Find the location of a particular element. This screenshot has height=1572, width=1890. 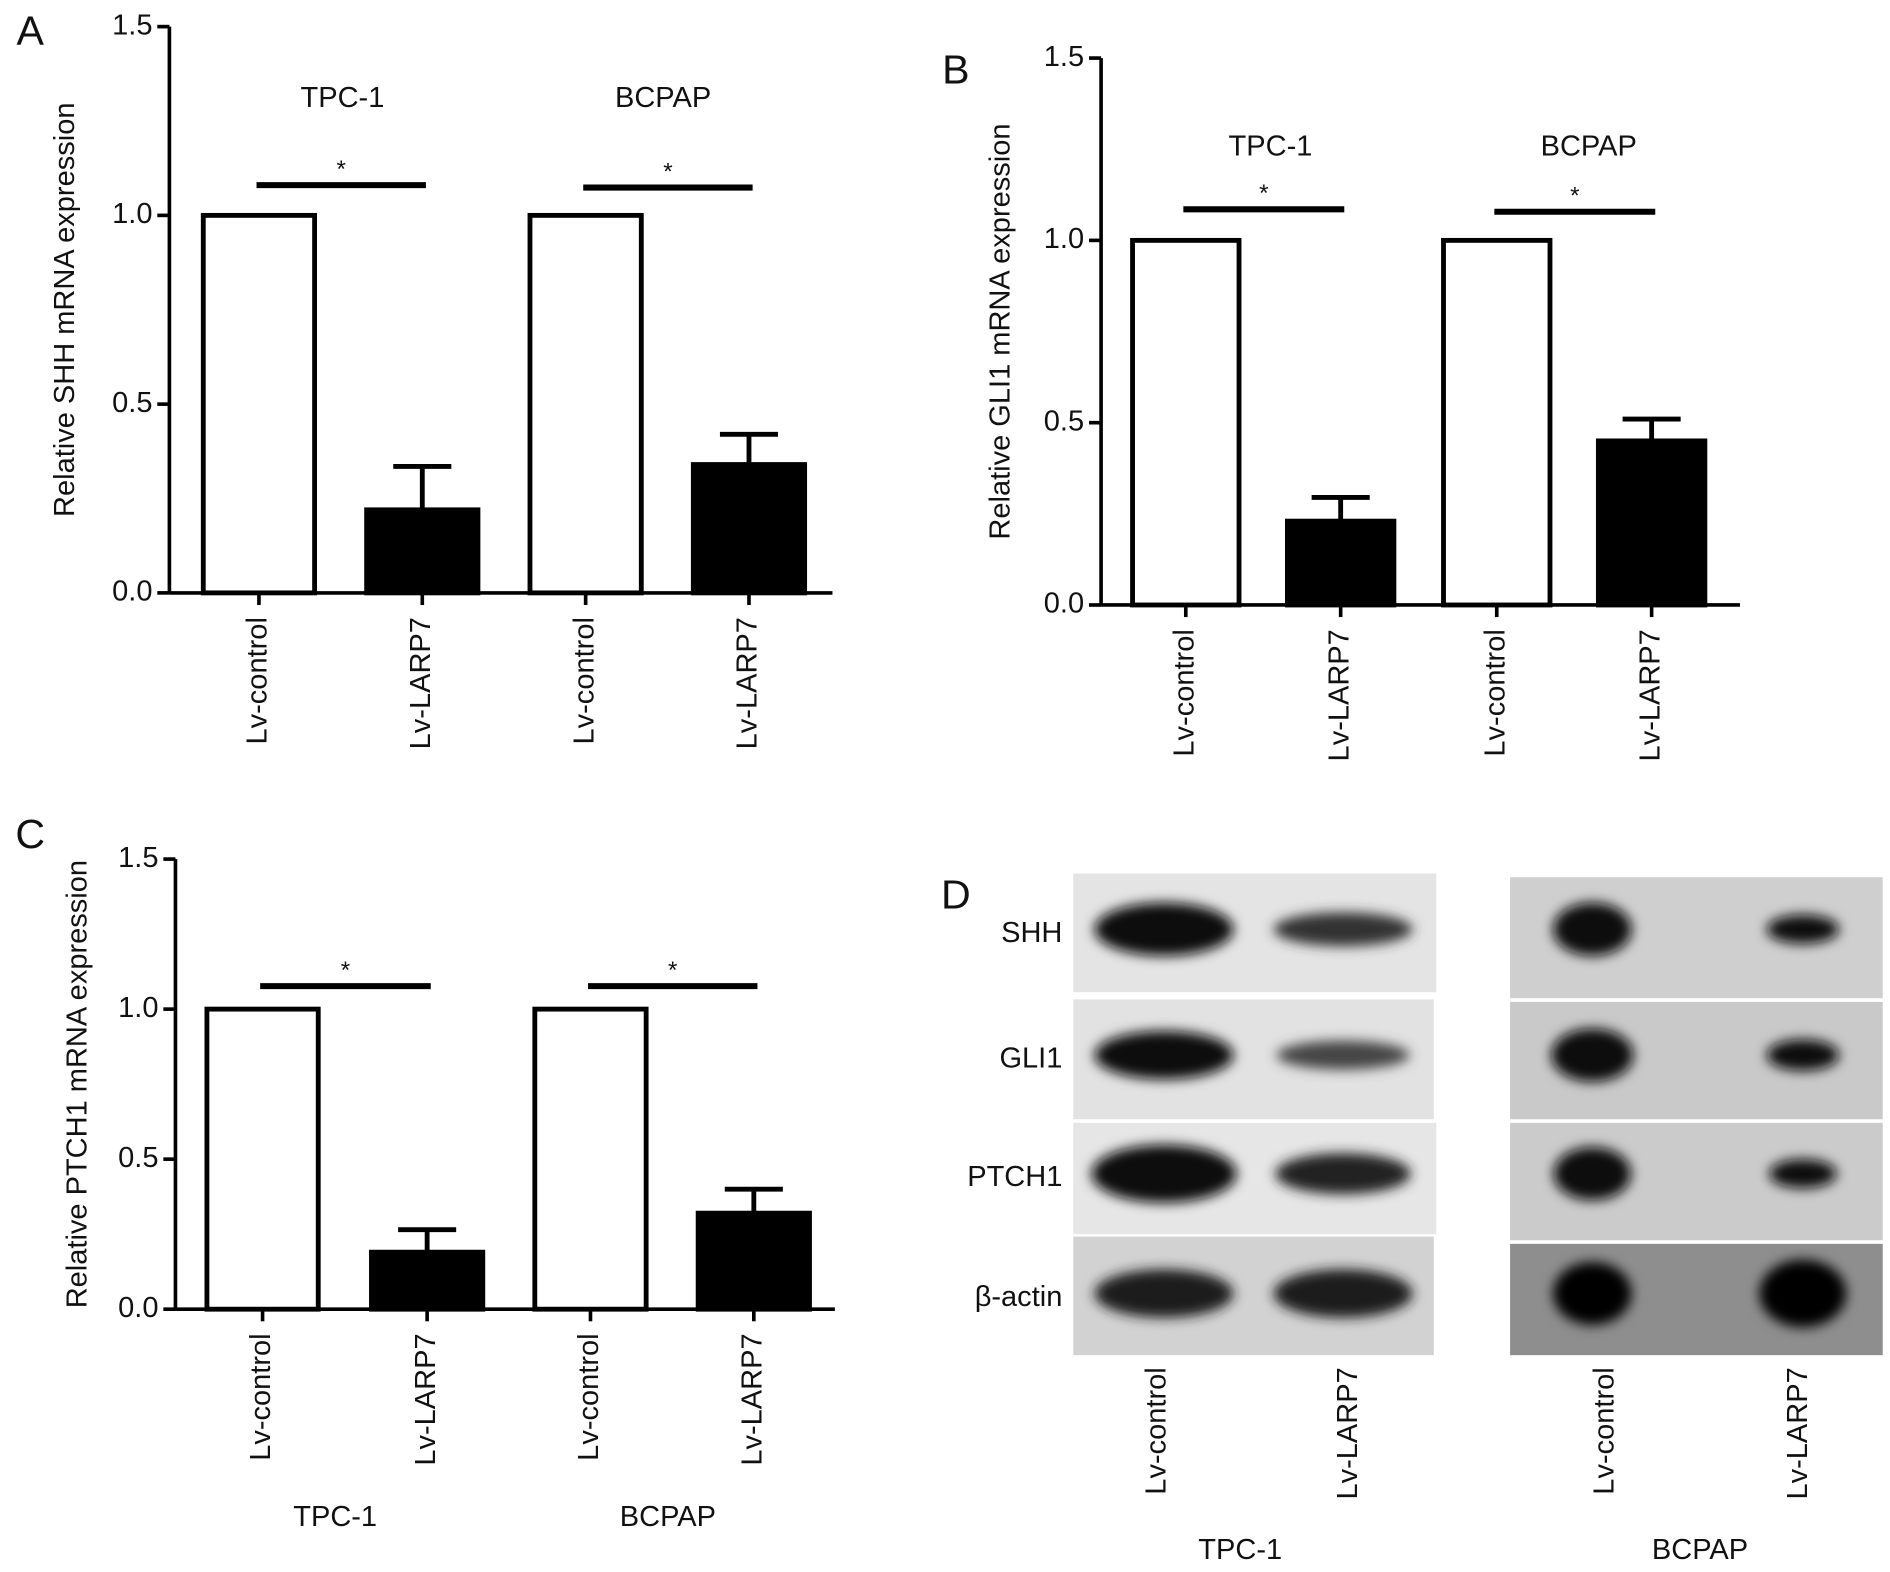

cell-line-label: TPC-1 is located at coordinates (1240, 1550).